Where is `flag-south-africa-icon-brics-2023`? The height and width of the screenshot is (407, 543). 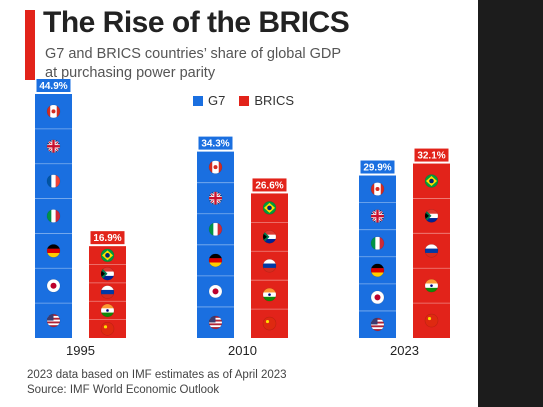 flag-south-africa-icon-brics-2023 is located at coordinates (431, 216).